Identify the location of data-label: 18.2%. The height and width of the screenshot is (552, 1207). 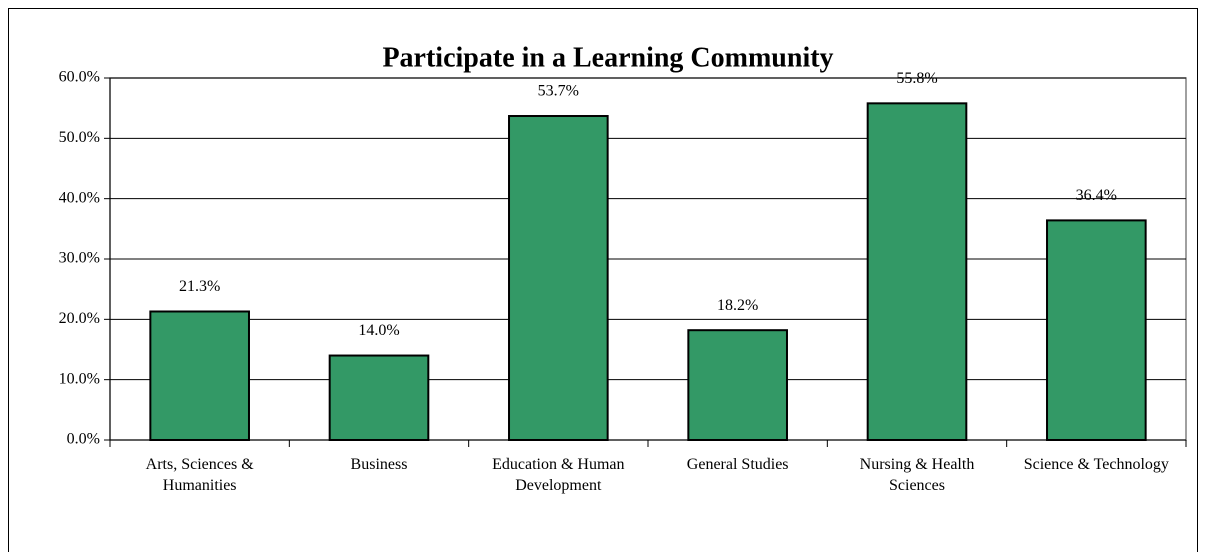
(737, 305).